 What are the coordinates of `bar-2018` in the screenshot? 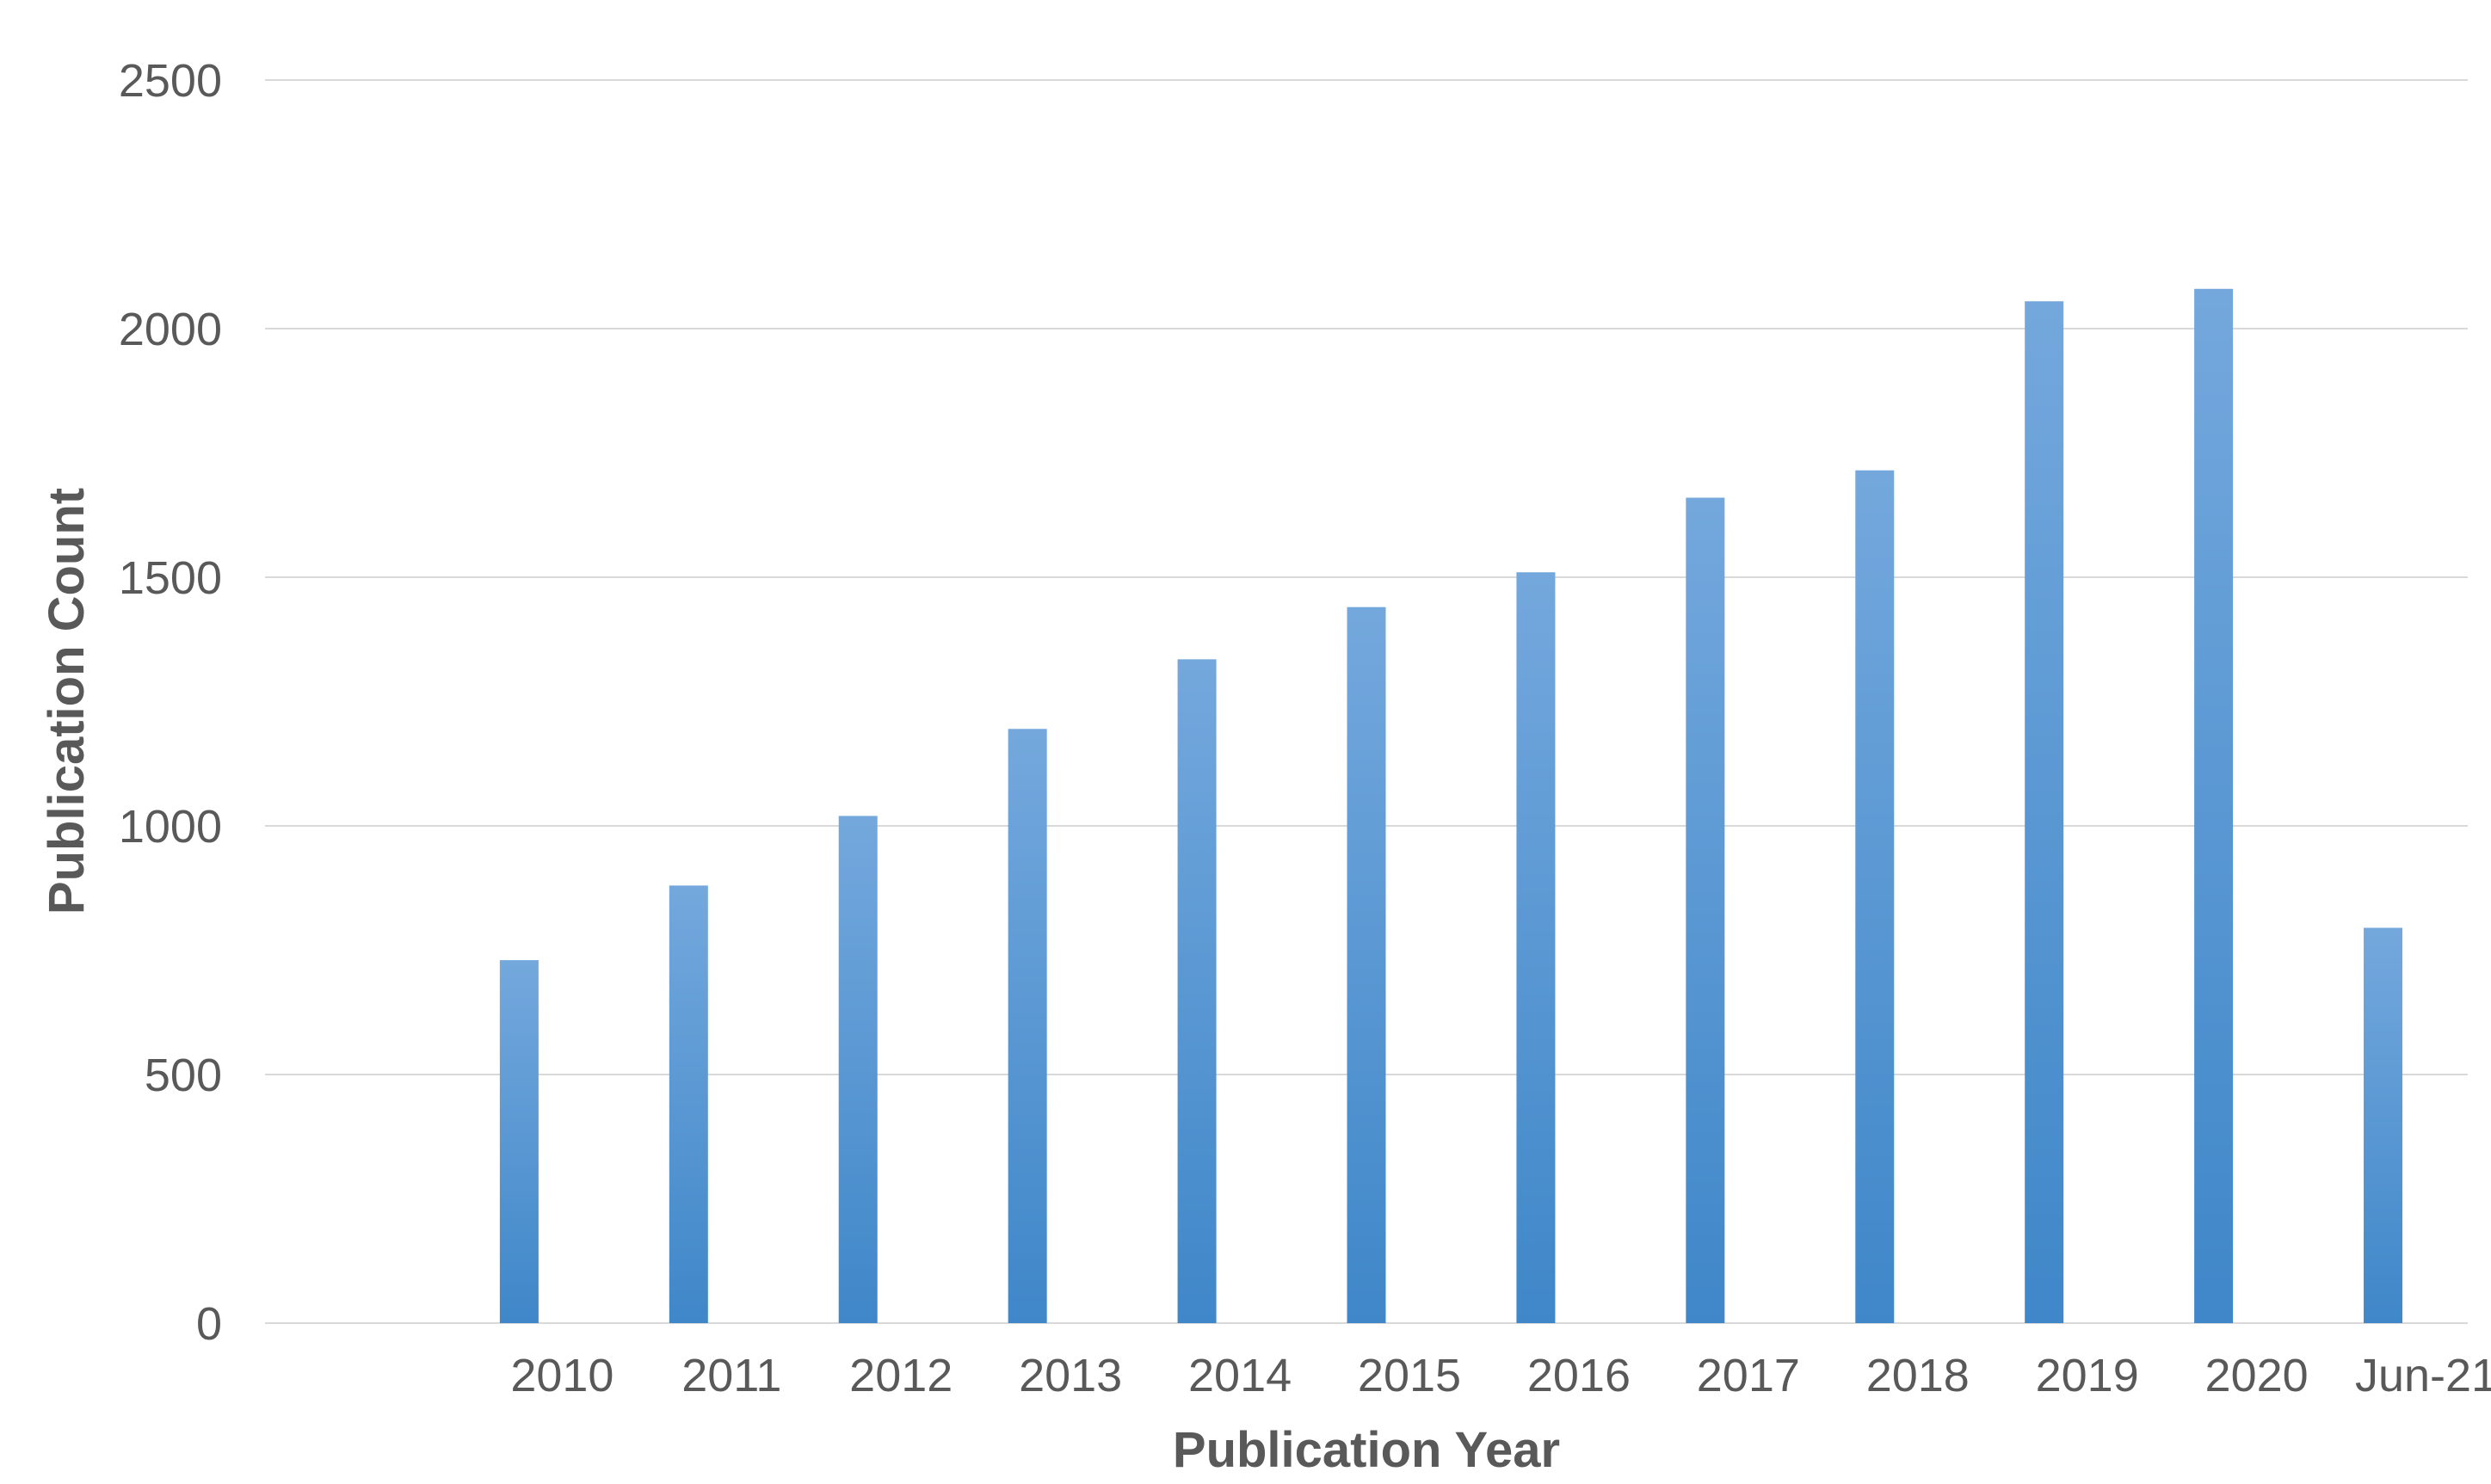 It's located at (1875, 897).